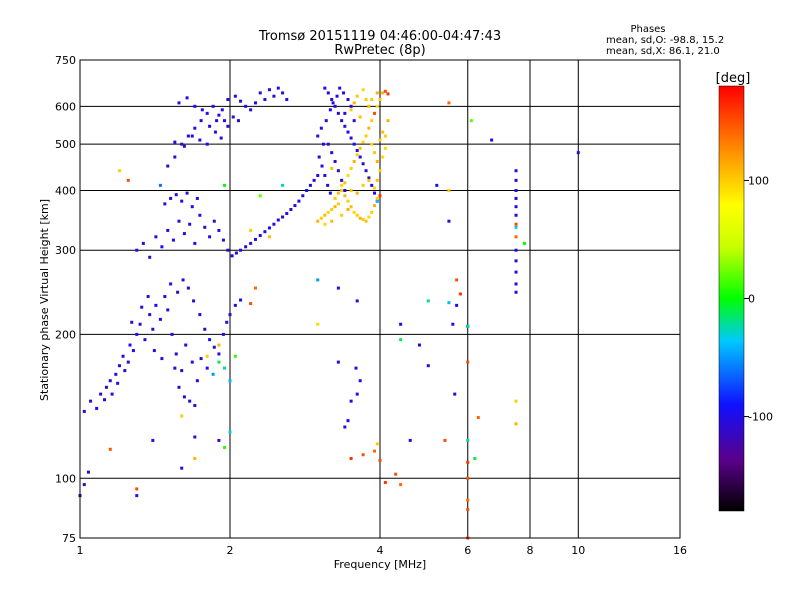 The height and width of the screenshot is (600, 800). What do you see at coordinates (578, 550) in the screenshot?
I see `x-tick-label: 10` at bounding box center [578, 550].